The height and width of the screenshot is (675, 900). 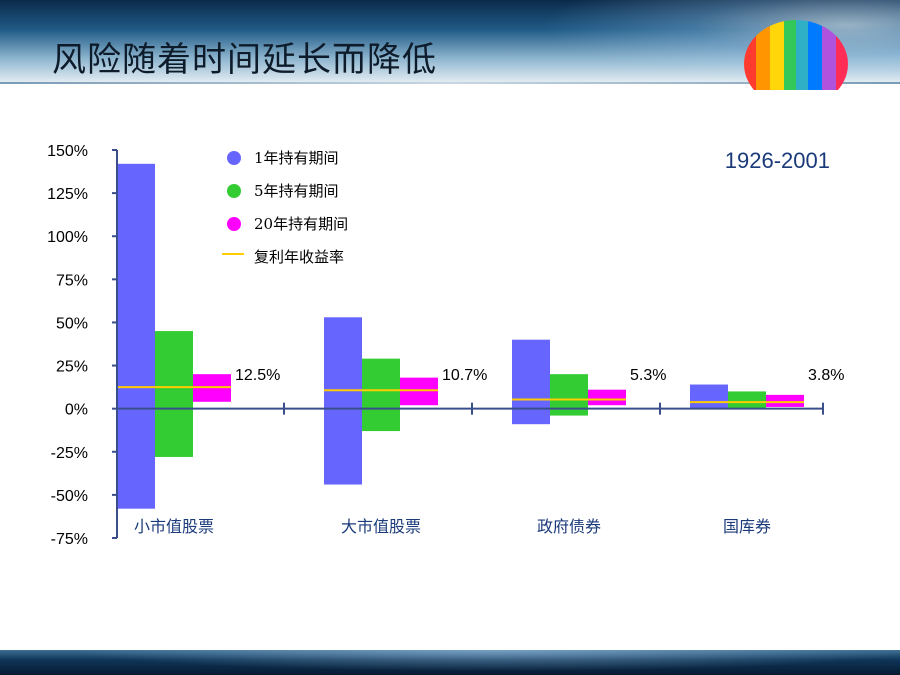 What do you see at coordinates (257, 375) in the screenshot?
I see `compound-rate-label: 12.5%` at bounding box center [257, 375].